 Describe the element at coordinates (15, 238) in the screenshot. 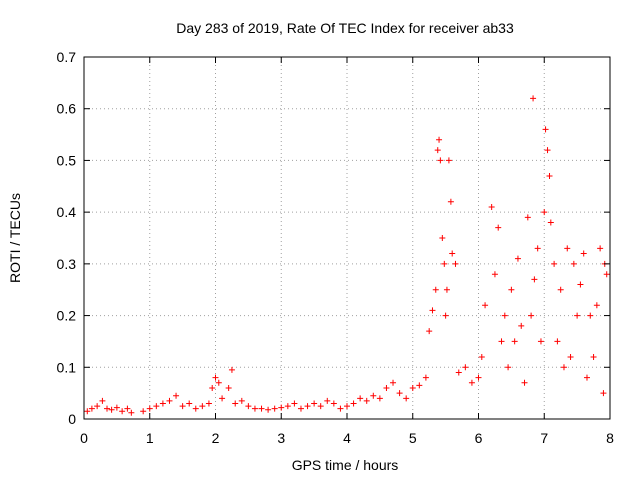

I see `y-axis-label: ROTI / TECUs` at that location.